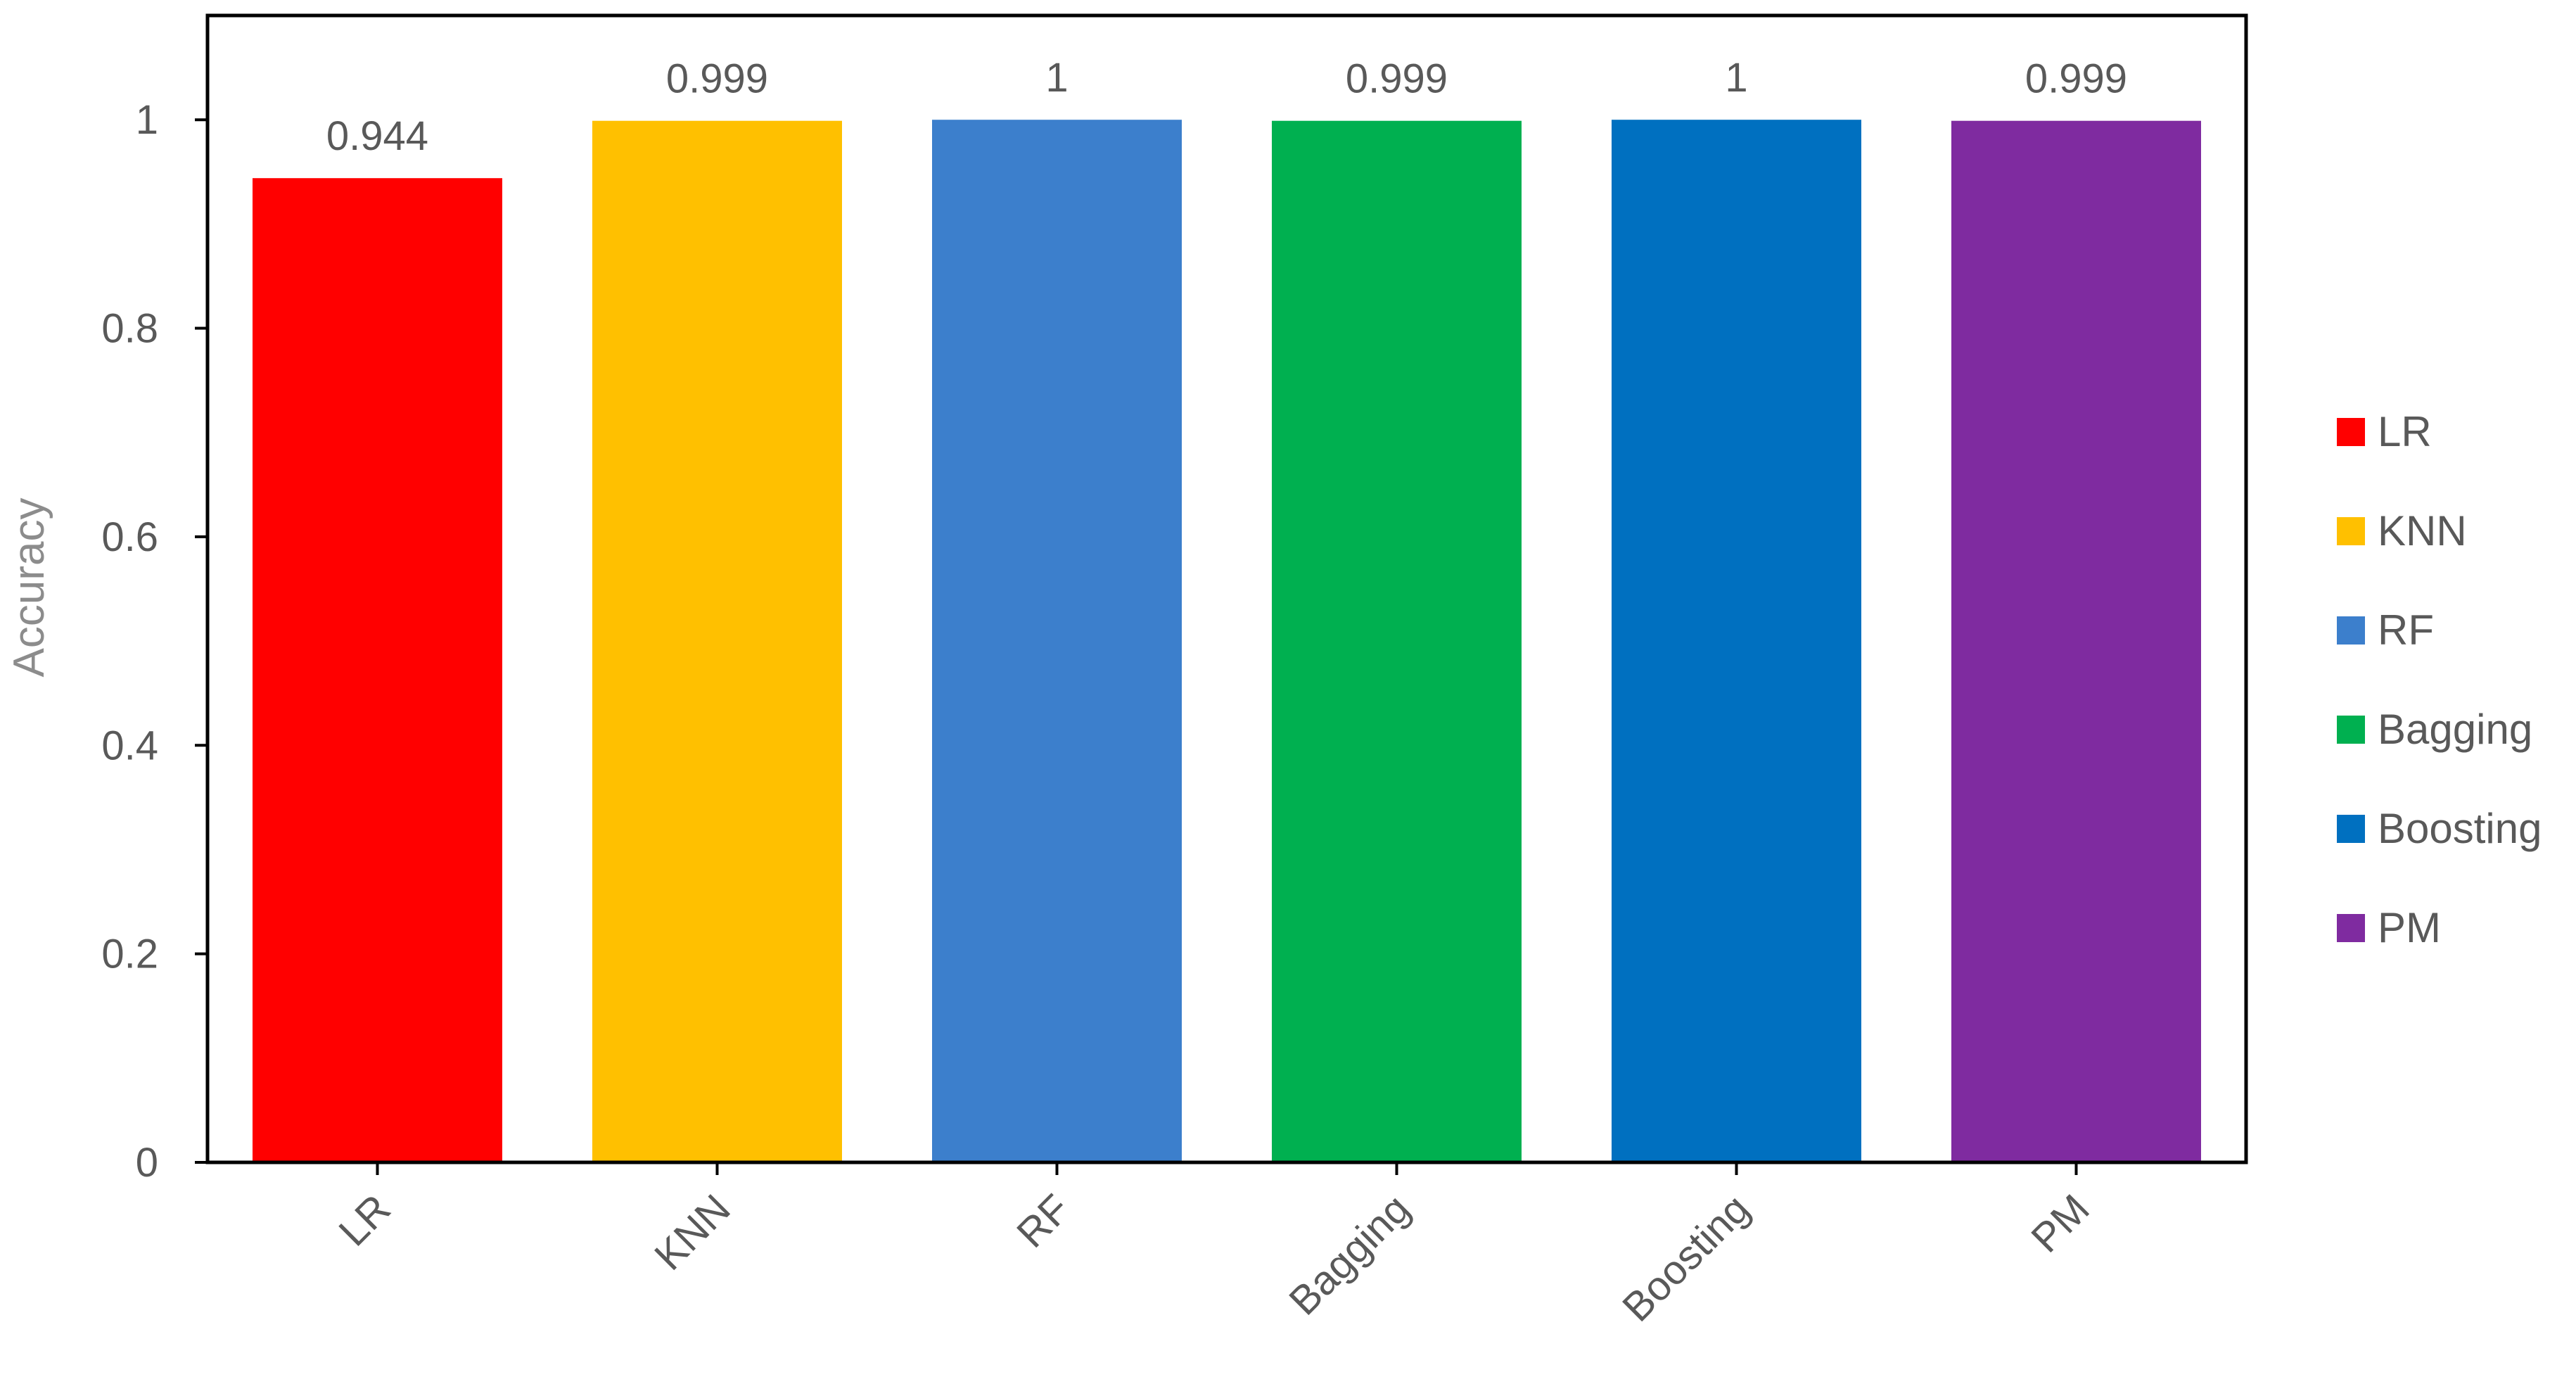 The image size is (2576, 1384). What do you see at coordinates (129, 954) in the screenshot?
I see `y-tick-label: 0.2` at bounding box center [129, 954].